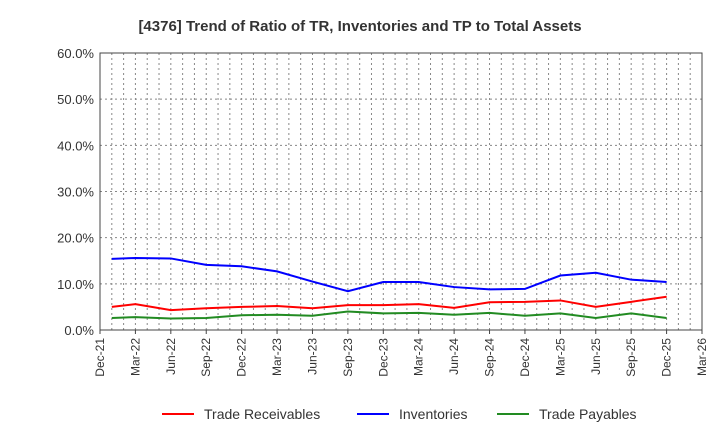 The height and width of the screenshot is (445, 720). Describe the element at coordinates (667, 357) in the screenshot. I see `x-tick-label: Dec-25` at that location.